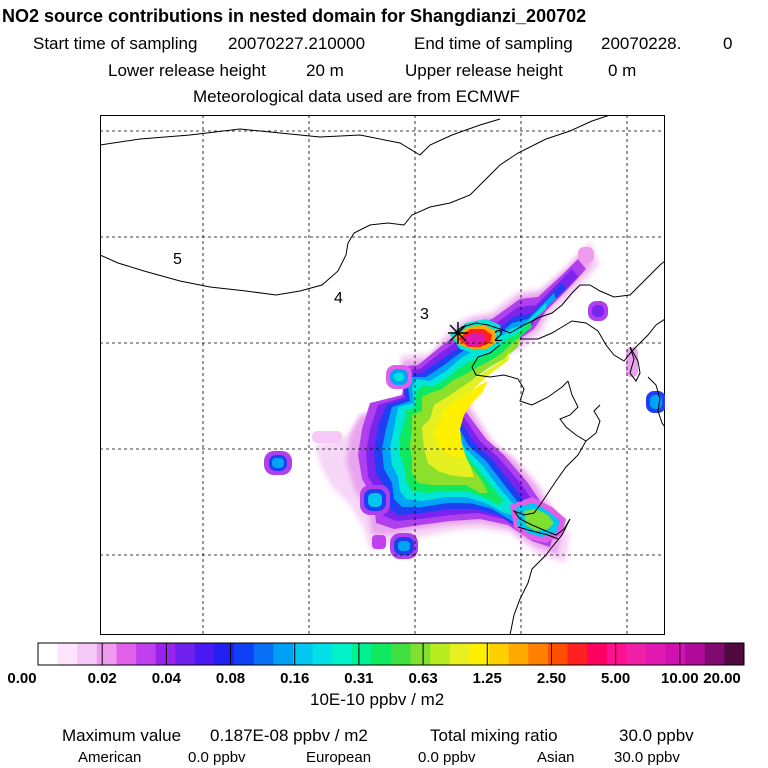  Describe the element at coordinates (487, 678) in the screenshot. I see `colorbar-tick-label: 1.25` at that location.